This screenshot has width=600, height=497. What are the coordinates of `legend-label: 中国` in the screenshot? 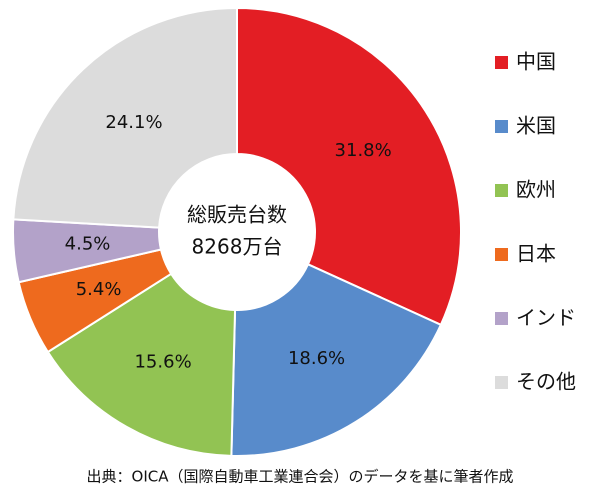 It's located at (536, 62).